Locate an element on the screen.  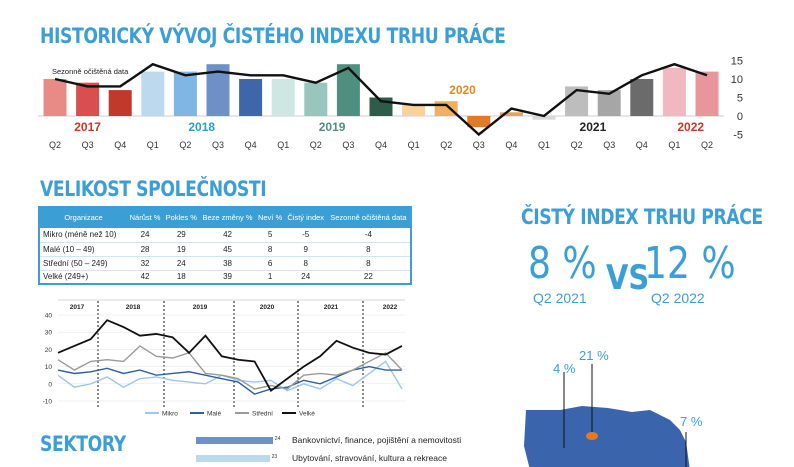
table-header-cell: Čistý index is located at coordinates (305, 217).